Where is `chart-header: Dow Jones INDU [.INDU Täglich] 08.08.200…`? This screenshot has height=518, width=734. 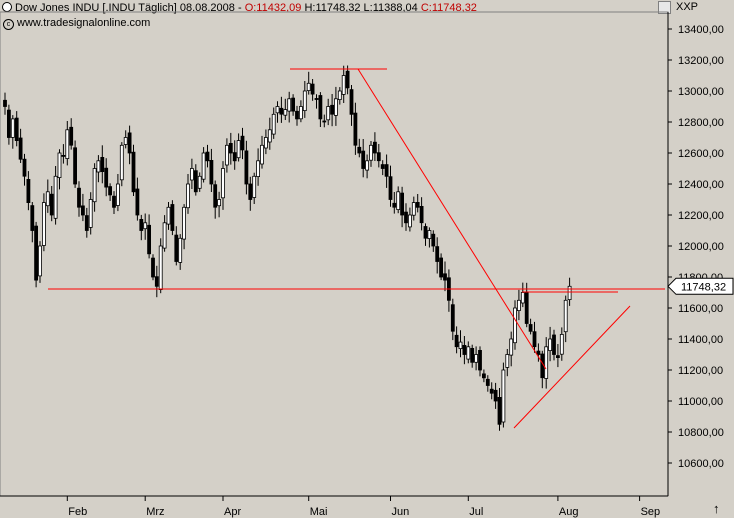 chart-header: Dow Jones INDU [.INDU Täglich] 08.08.200… is located at coordinates (238, 8).